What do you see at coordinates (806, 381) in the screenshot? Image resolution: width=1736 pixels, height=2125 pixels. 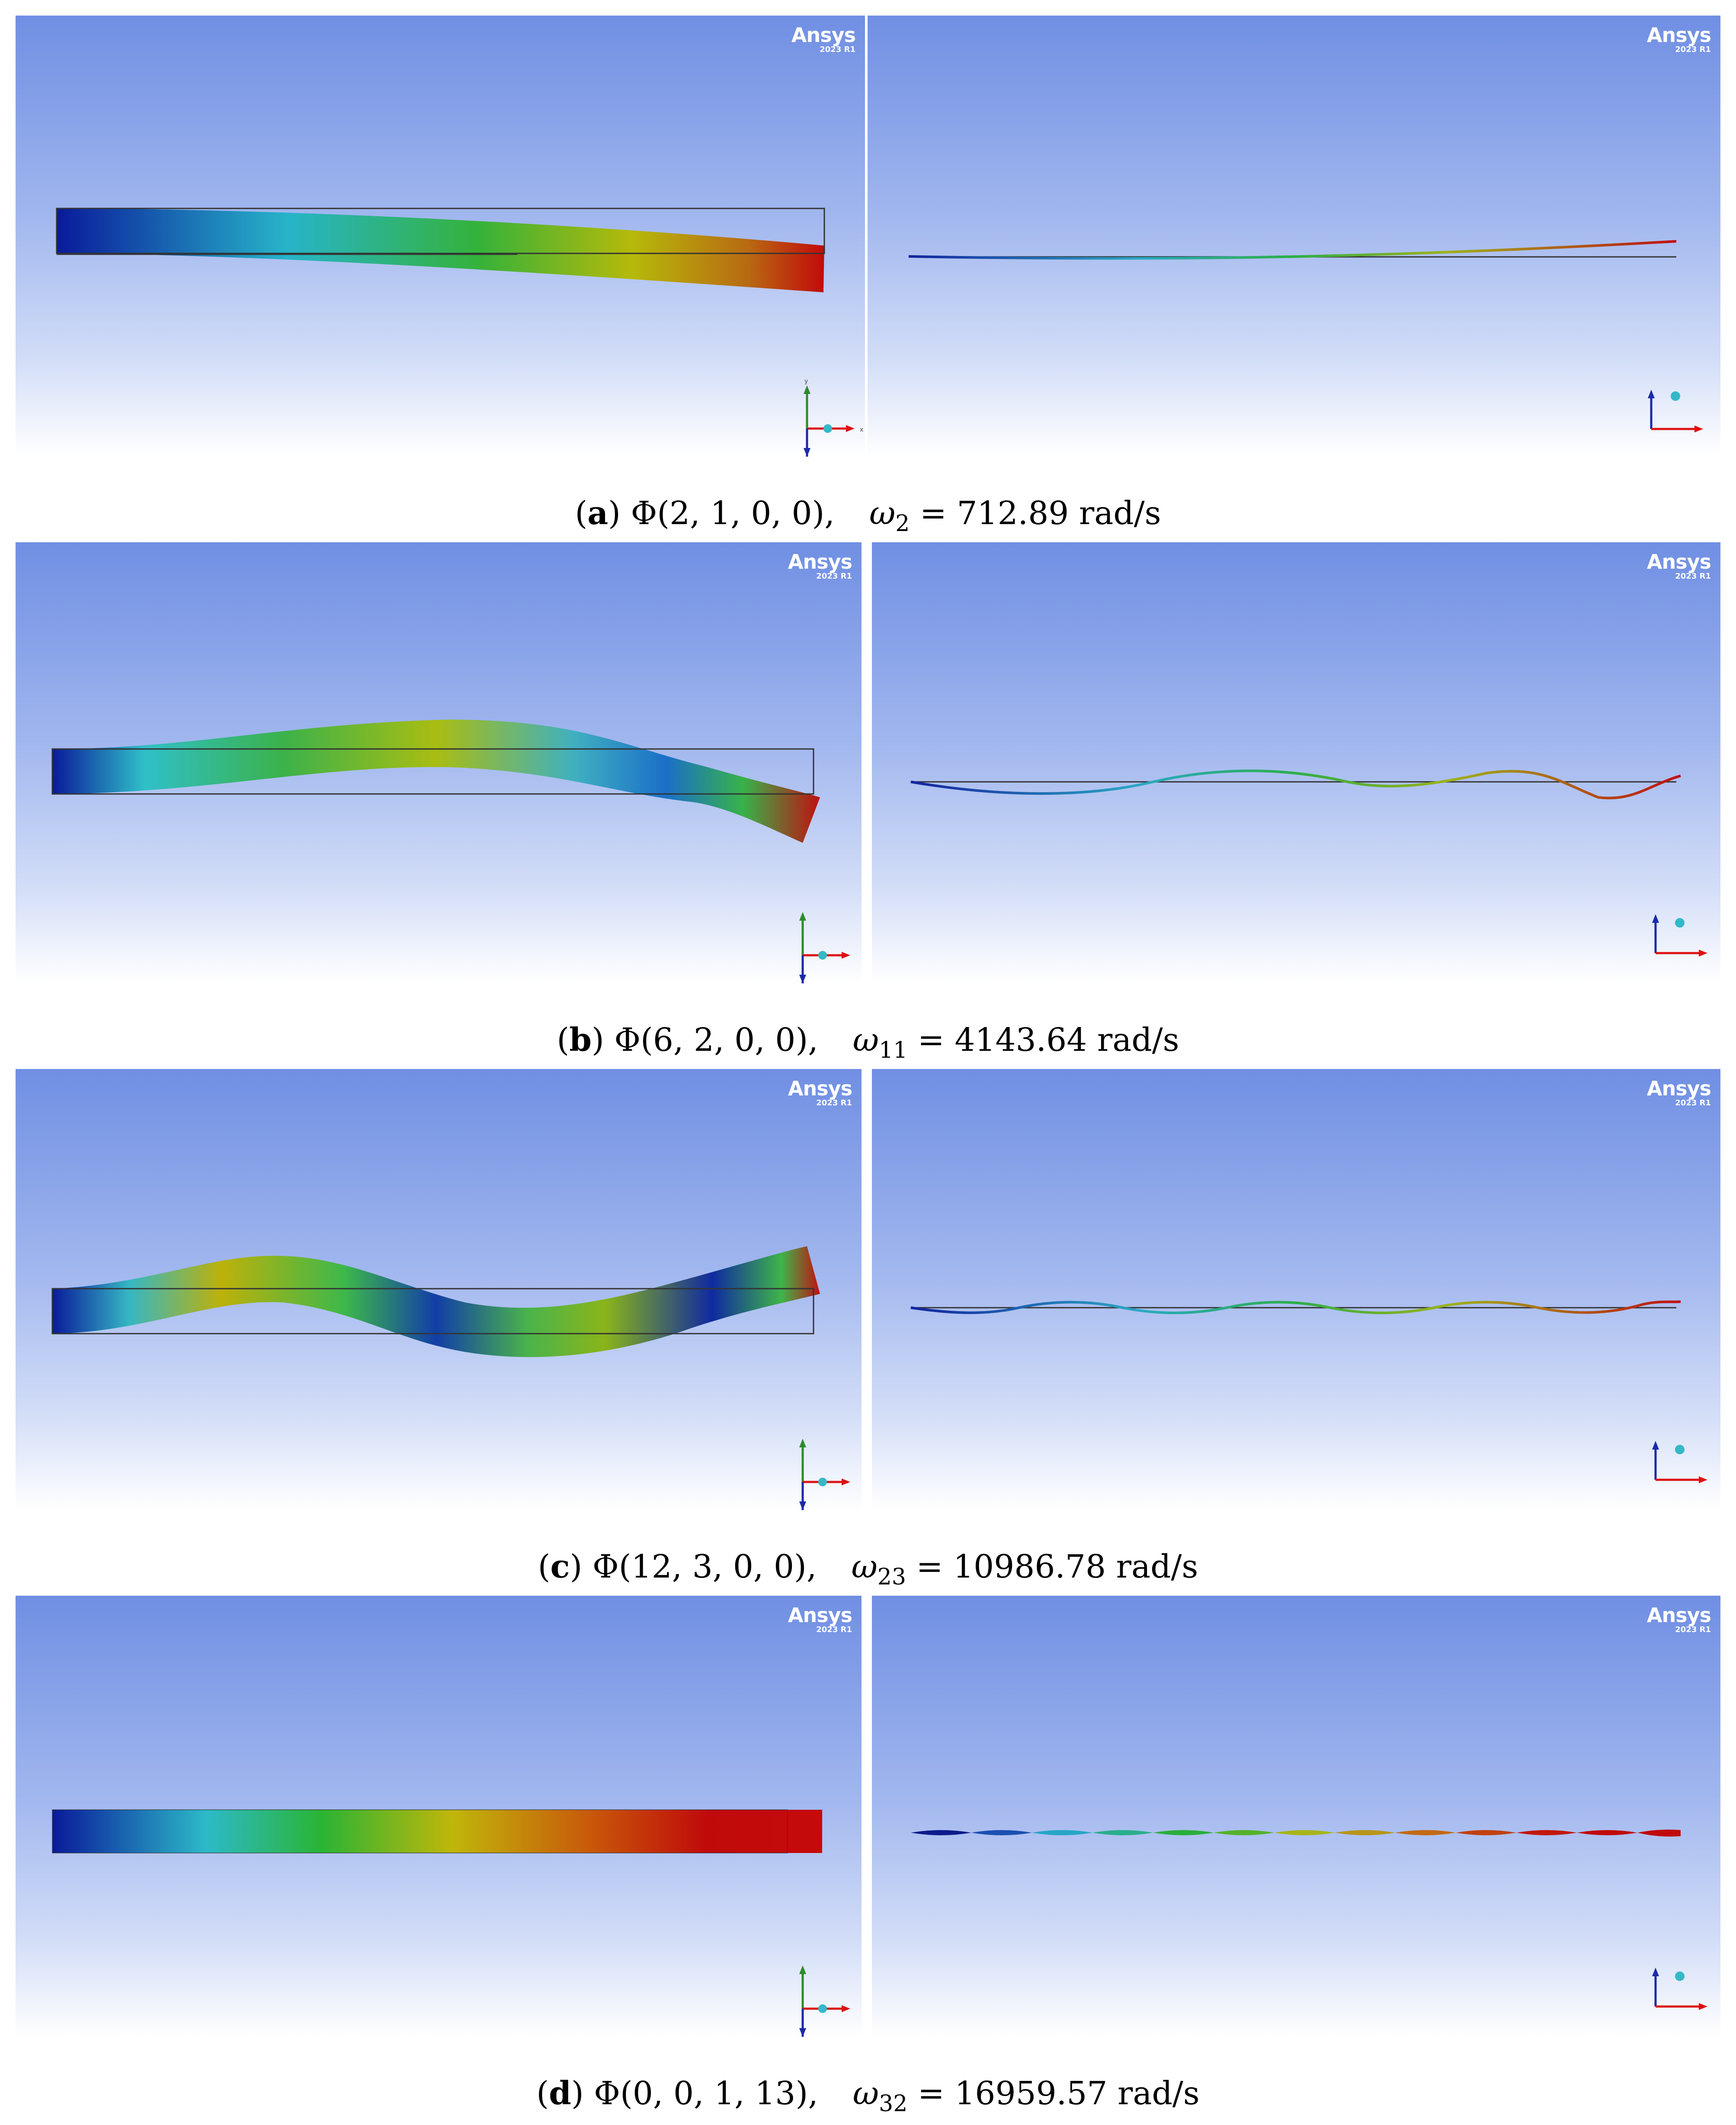 I see `svg-text: y` at bounding box center [806, 381].